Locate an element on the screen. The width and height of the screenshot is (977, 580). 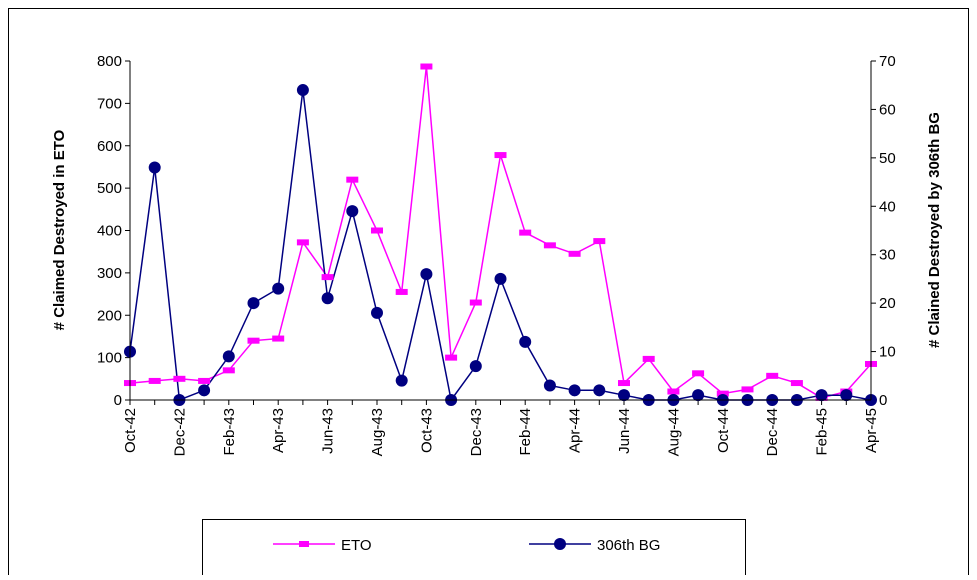
y-tick-label-right: 50 is located at coordinates (887, 158).